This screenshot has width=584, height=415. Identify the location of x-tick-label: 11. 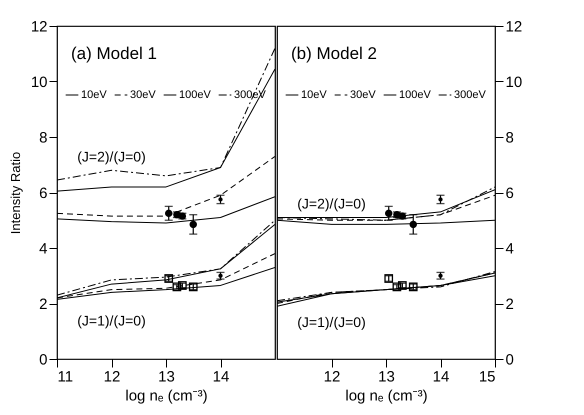
(66, 377).